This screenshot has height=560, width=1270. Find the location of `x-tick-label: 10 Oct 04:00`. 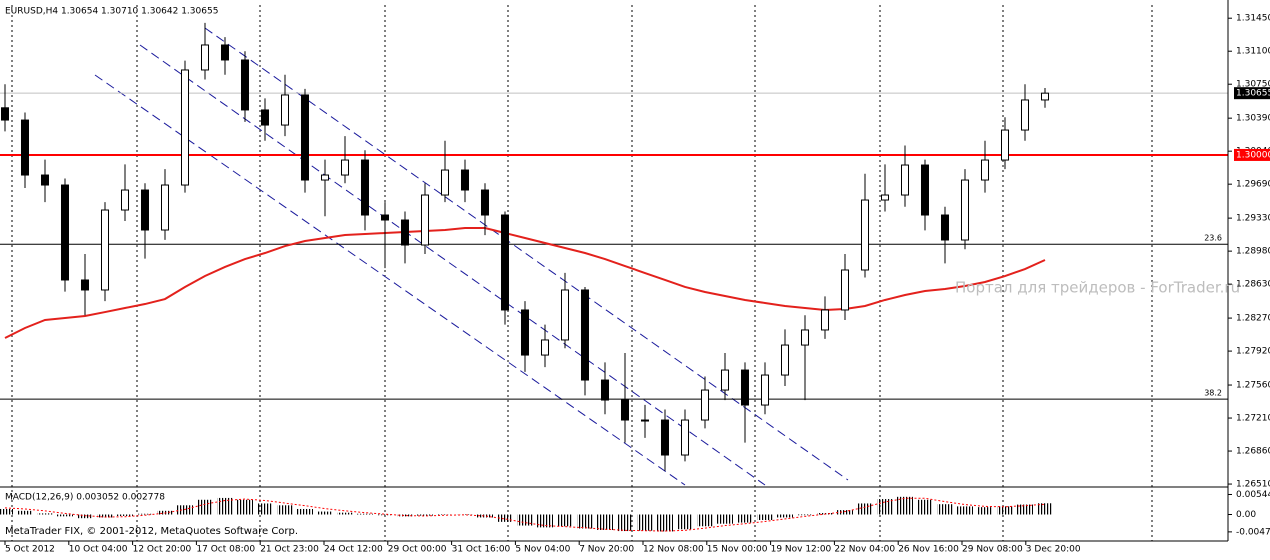

x-tick-label: 10 Oct 04:00 is located at coordinates (98, 550).